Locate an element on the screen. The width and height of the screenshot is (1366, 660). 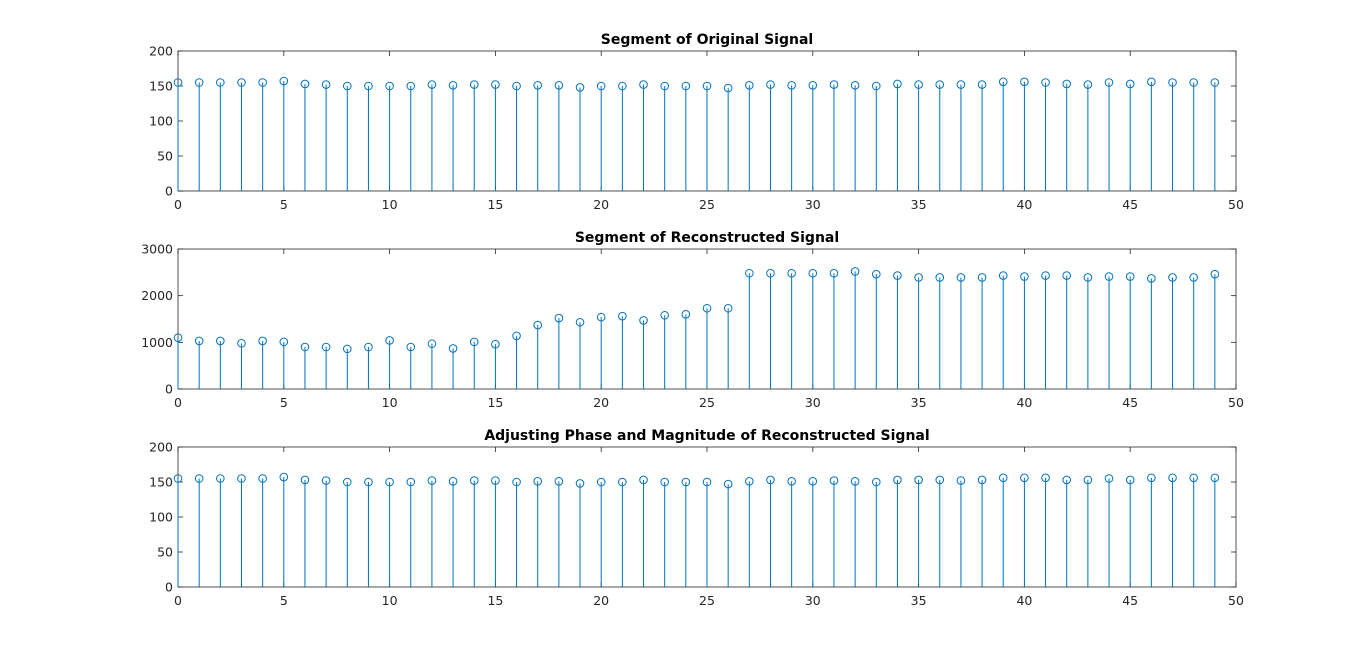
y-tick-label: 100 is located at coordinates (161, 121).